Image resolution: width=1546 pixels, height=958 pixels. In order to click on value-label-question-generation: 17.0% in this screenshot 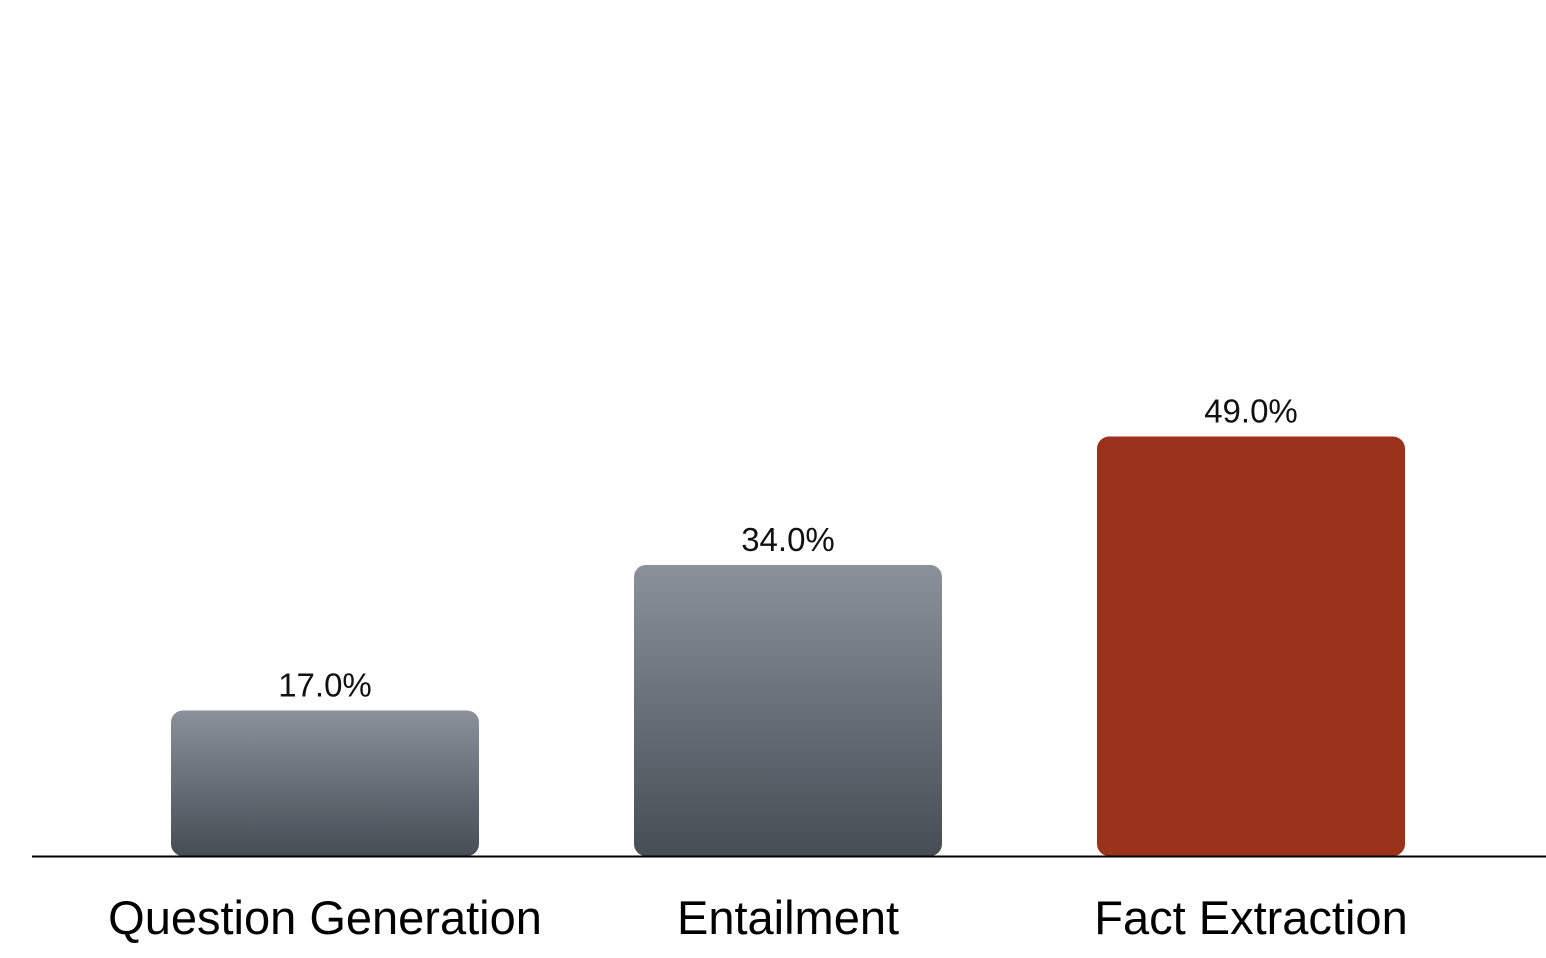, I will do `click(325, 684)`.